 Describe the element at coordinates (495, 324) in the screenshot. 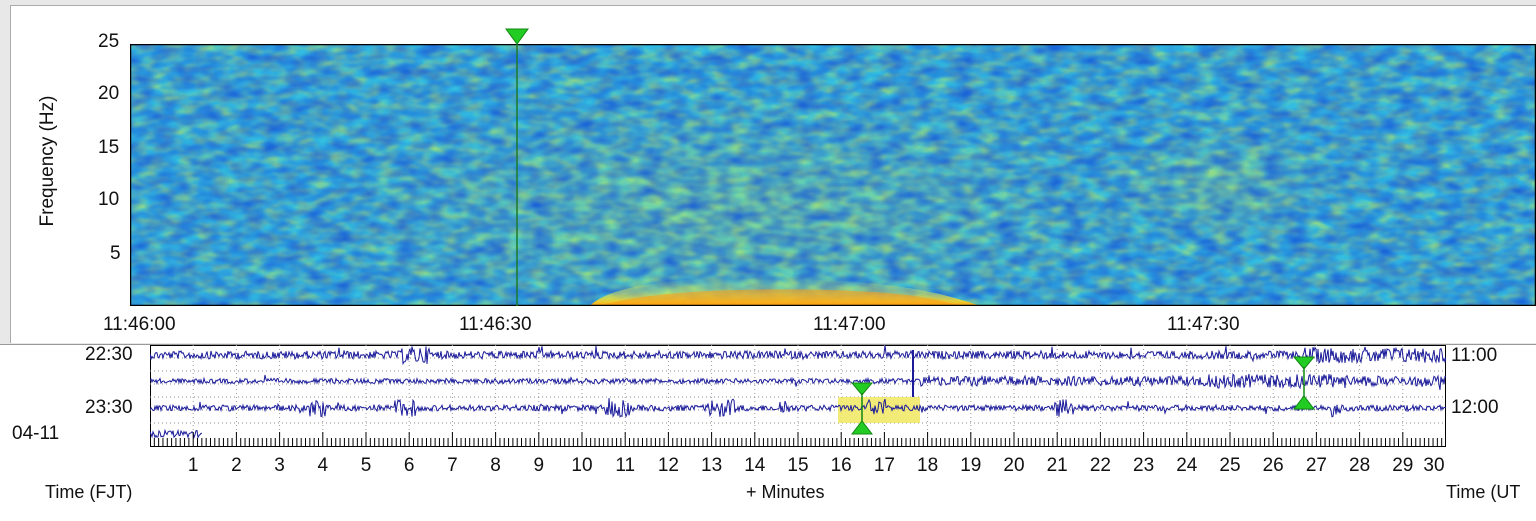

I see `x-tick-1: 11:46:30` at that location.